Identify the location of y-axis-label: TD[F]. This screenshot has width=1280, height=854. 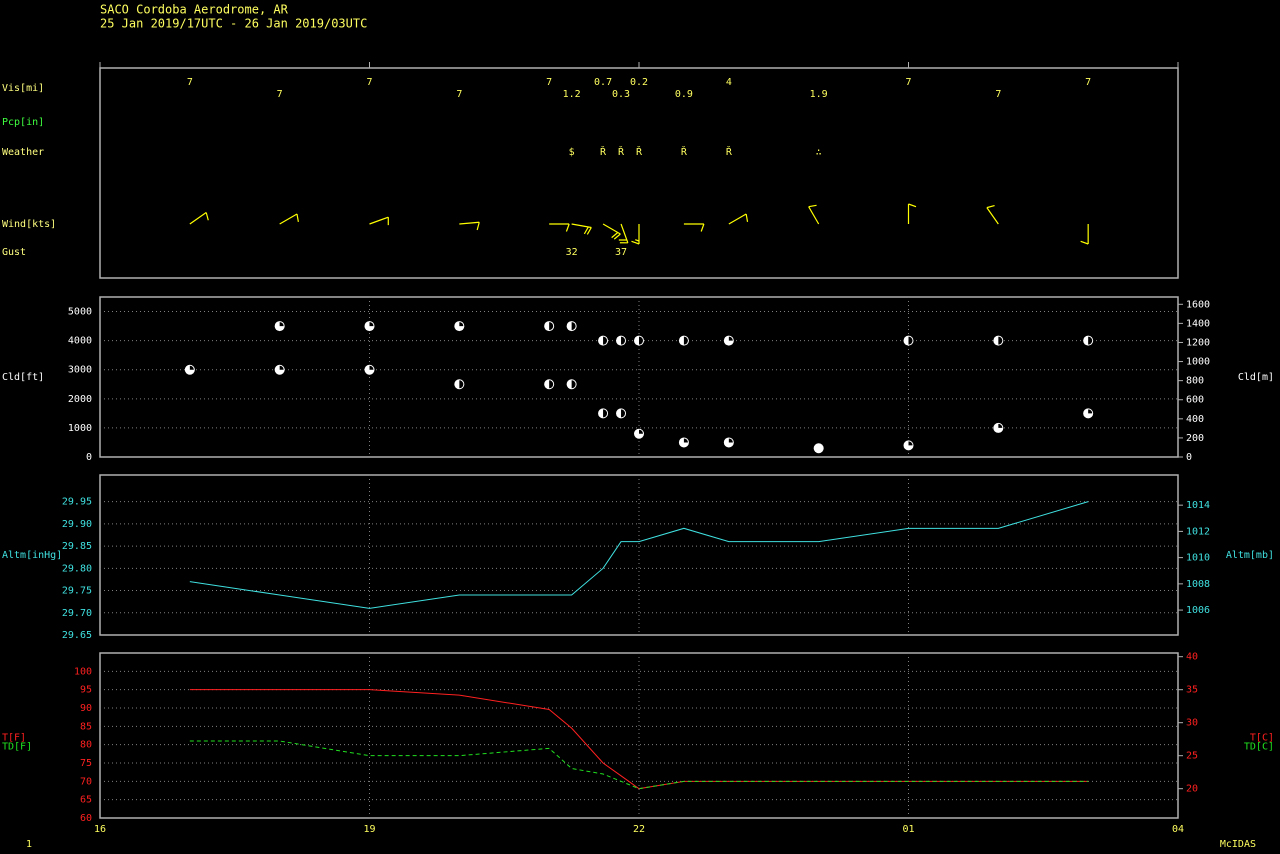
(17, 747).